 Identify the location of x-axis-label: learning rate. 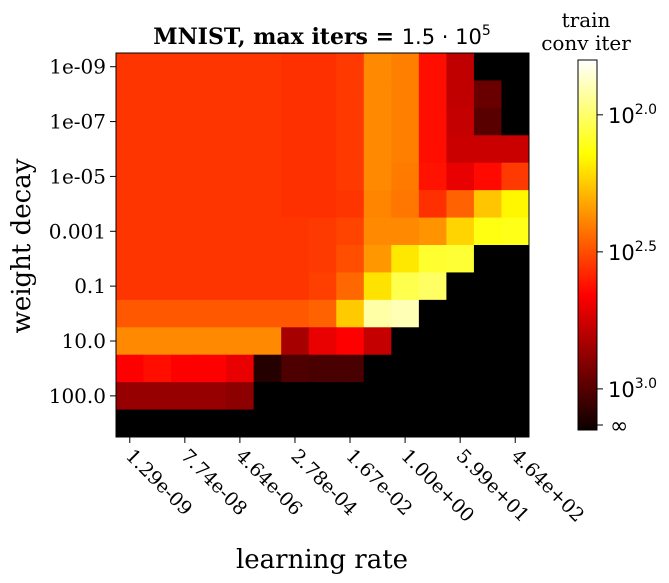
(322, 560).